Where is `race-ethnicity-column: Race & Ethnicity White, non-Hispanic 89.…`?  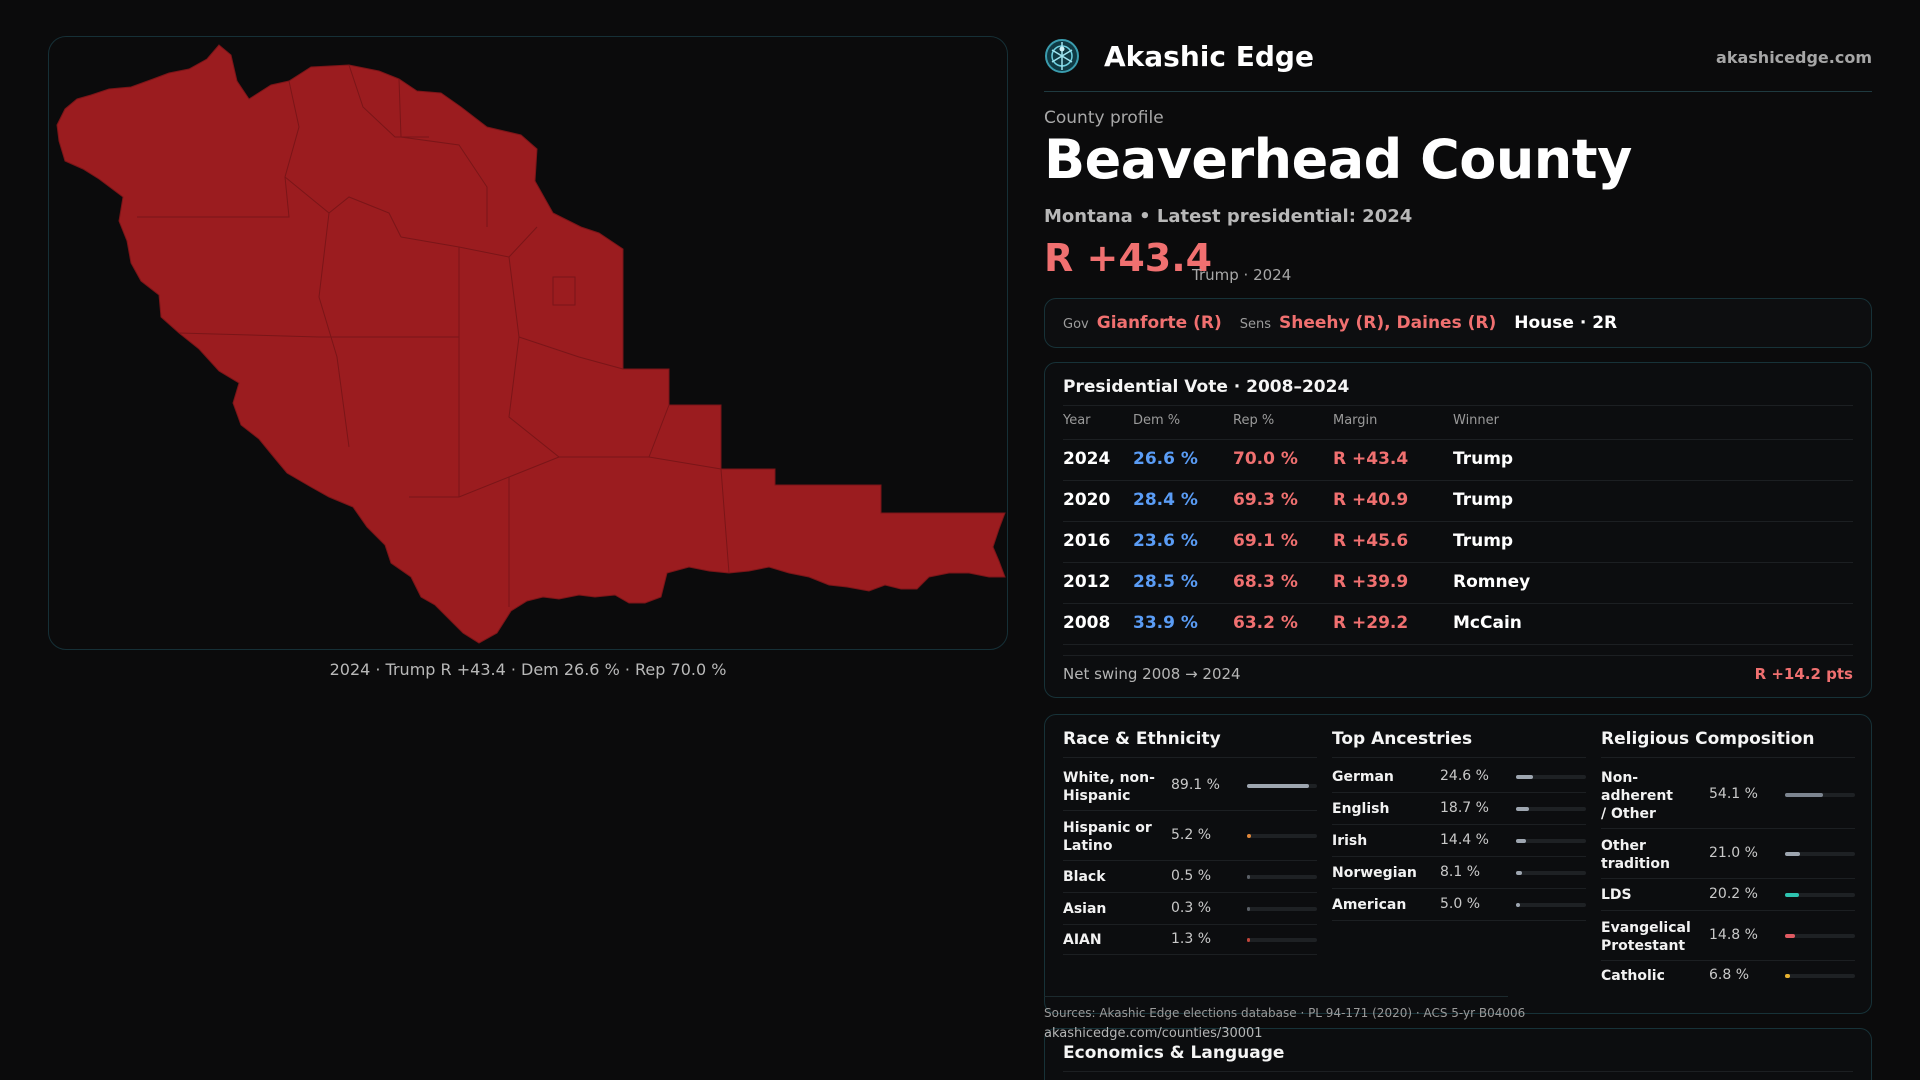
race-ethnicity-column: Race & Ethnicity White, non-Hispanic 89.… is located at coordinates (1190, 865).